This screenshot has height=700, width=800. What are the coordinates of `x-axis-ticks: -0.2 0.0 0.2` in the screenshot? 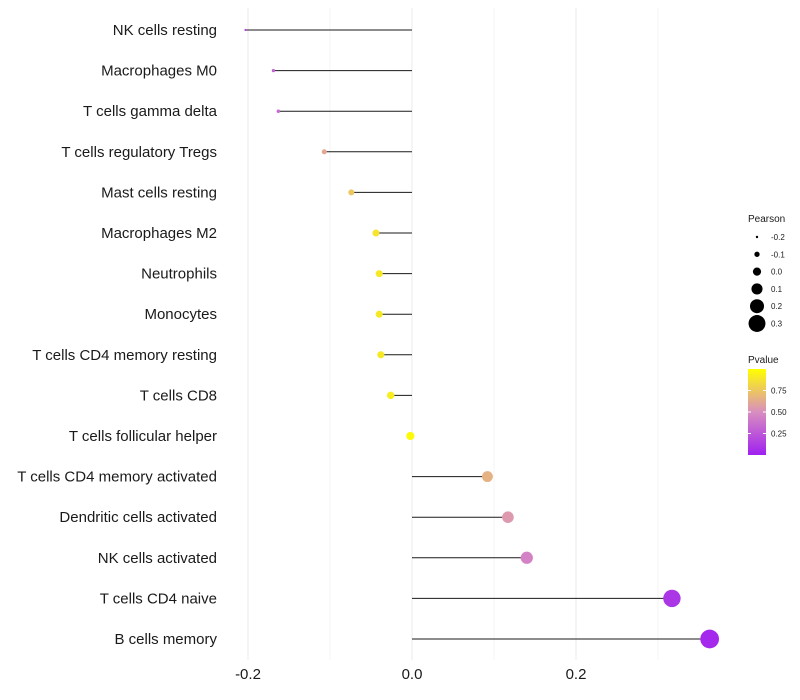 It's located at (410, 674).